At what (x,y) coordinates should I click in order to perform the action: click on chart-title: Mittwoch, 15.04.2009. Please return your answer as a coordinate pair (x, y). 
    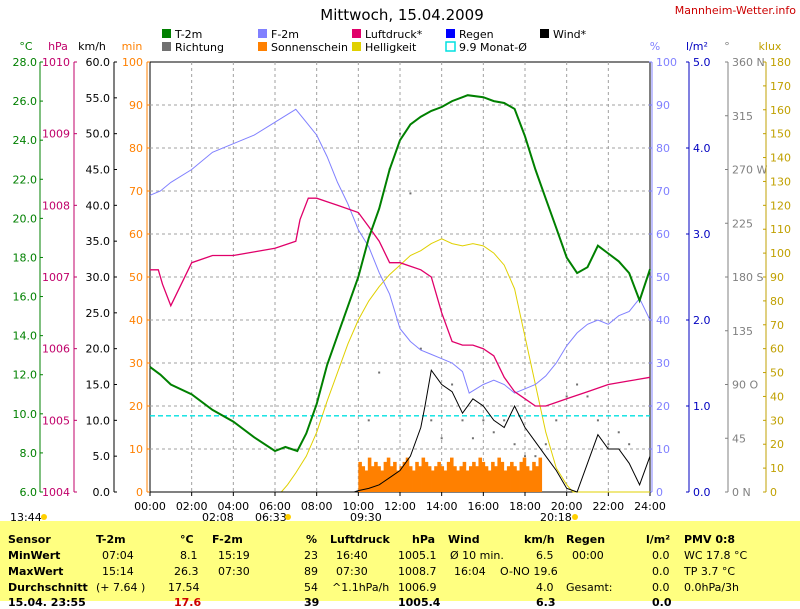
    Looking at the image, I should click on (402, 15).